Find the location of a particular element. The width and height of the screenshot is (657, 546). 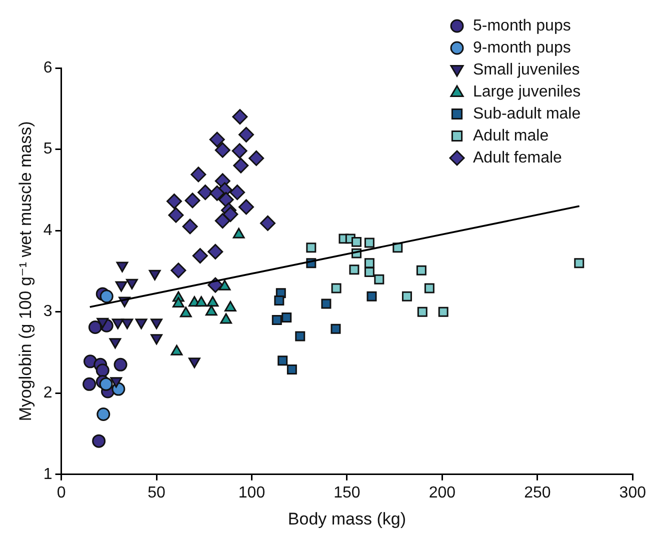

legend-label: Small juveniles is located at coordinates (526, 69).